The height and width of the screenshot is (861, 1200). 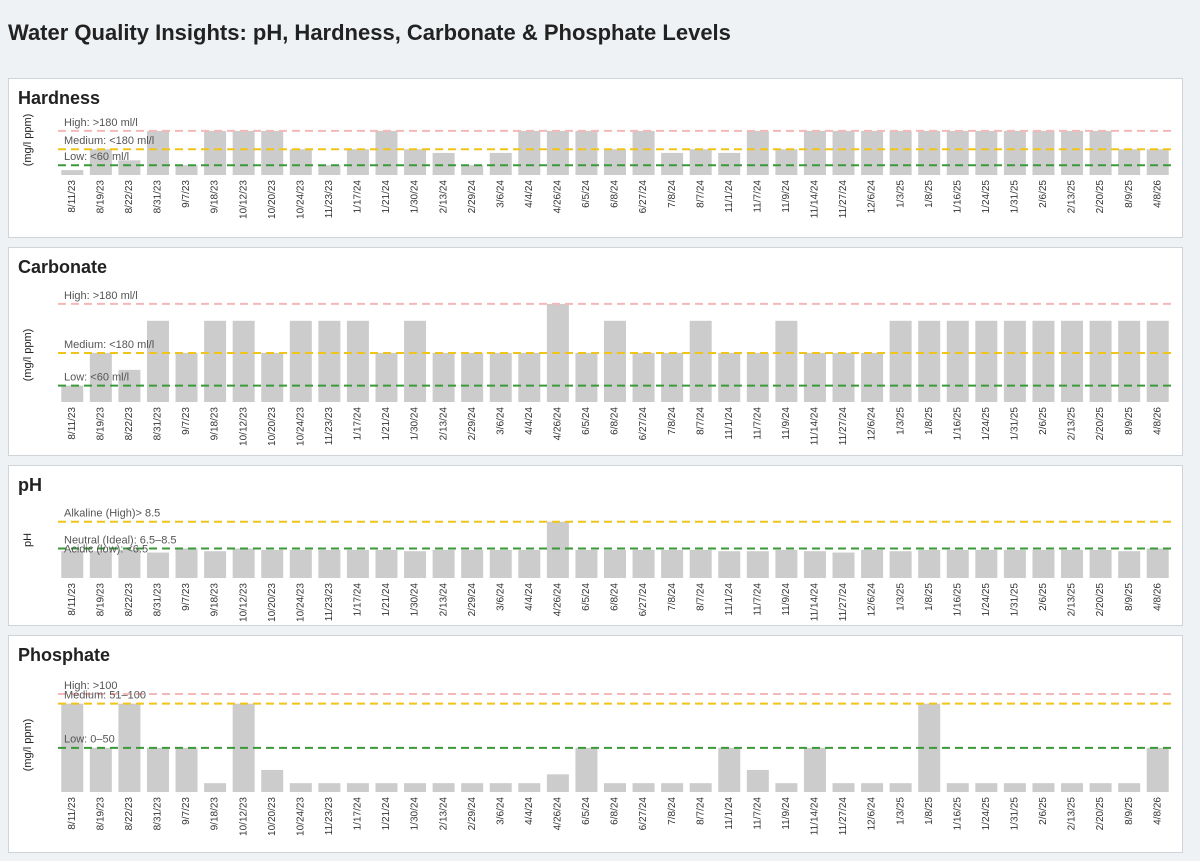 I want to click on threshold-label: Medium: 51–100, so click(x=105, y=696).